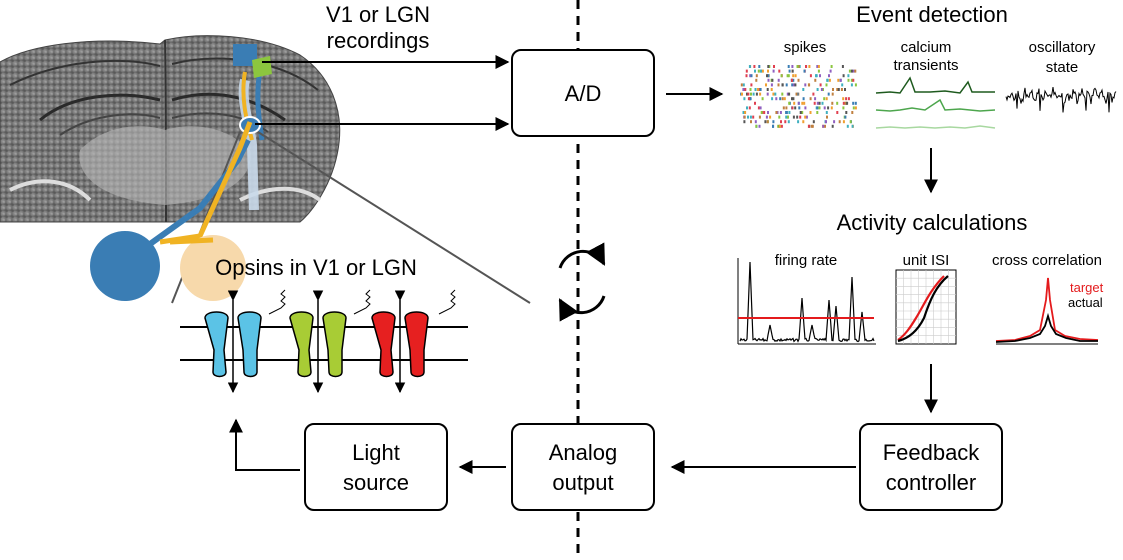  I want to click on light-to-opsins-arrow, so click(264, 444).